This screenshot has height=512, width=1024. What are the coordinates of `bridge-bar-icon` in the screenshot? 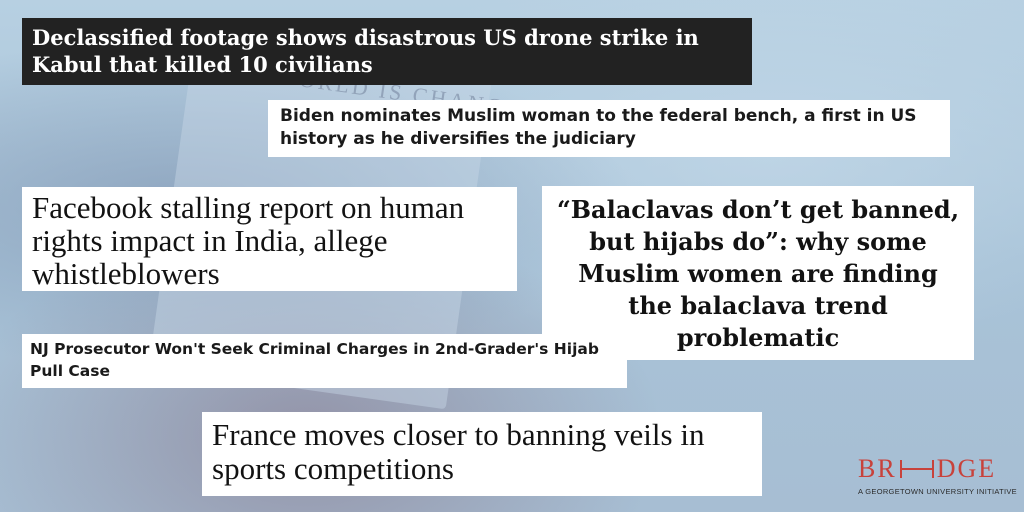 It's located at (916, 469).